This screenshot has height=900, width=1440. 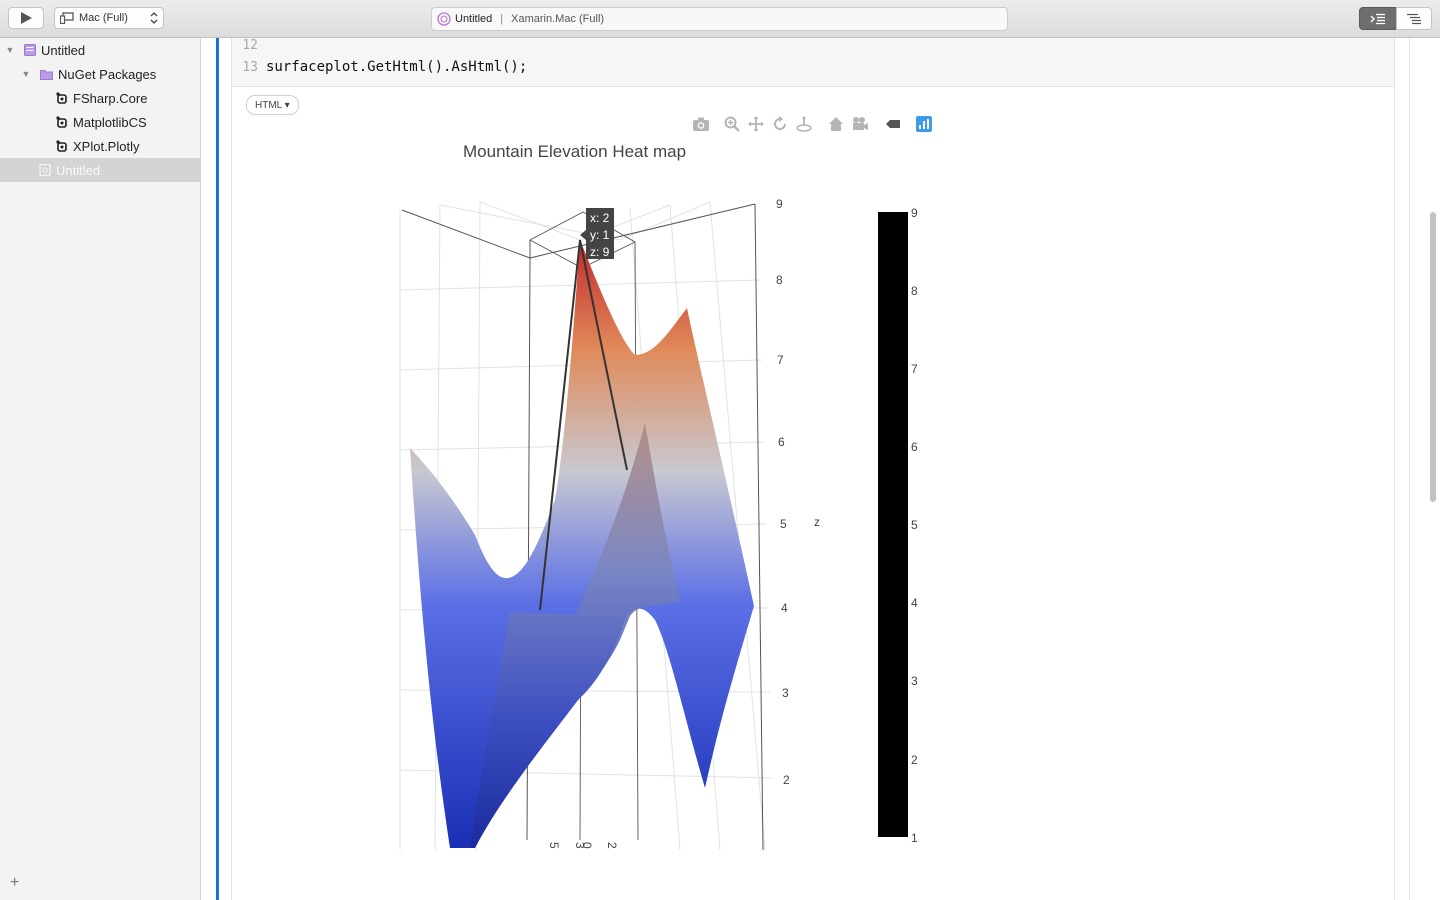 What do you see at coordinates (100, 50) in the screenshot?
I see `sidebar-item-root: ▼ Untitled` at bounding box center [100, 50].